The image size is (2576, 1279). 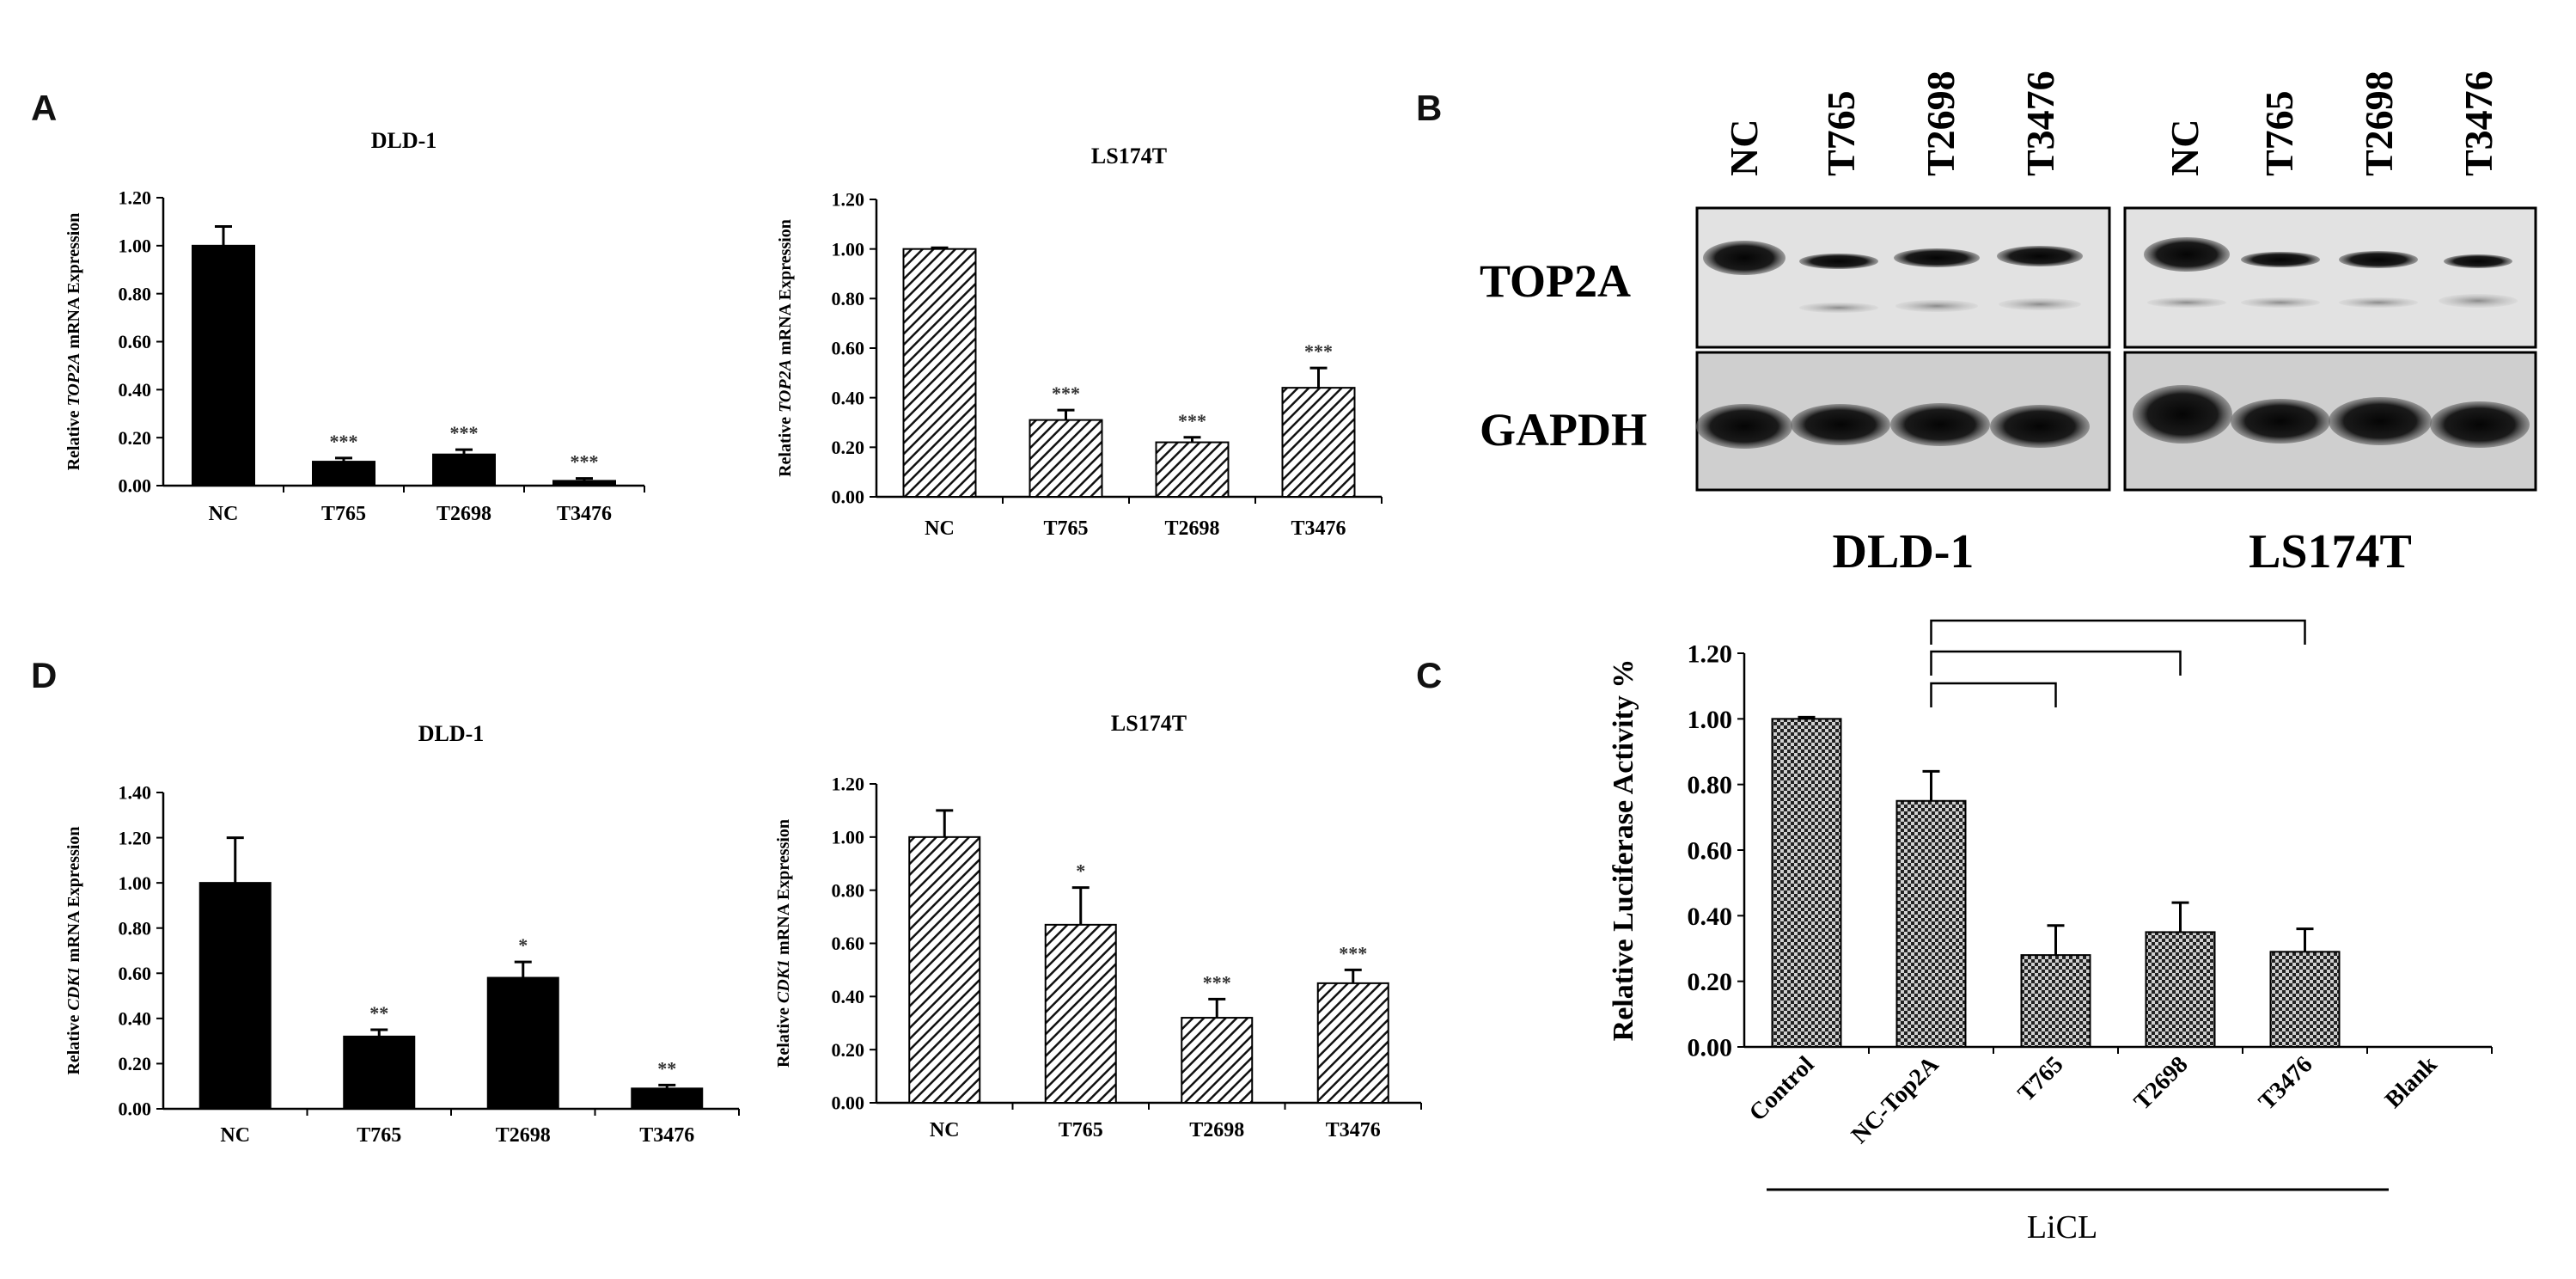 I want to click on y-tick-label: 0.20, so click(x=135, y=1063).